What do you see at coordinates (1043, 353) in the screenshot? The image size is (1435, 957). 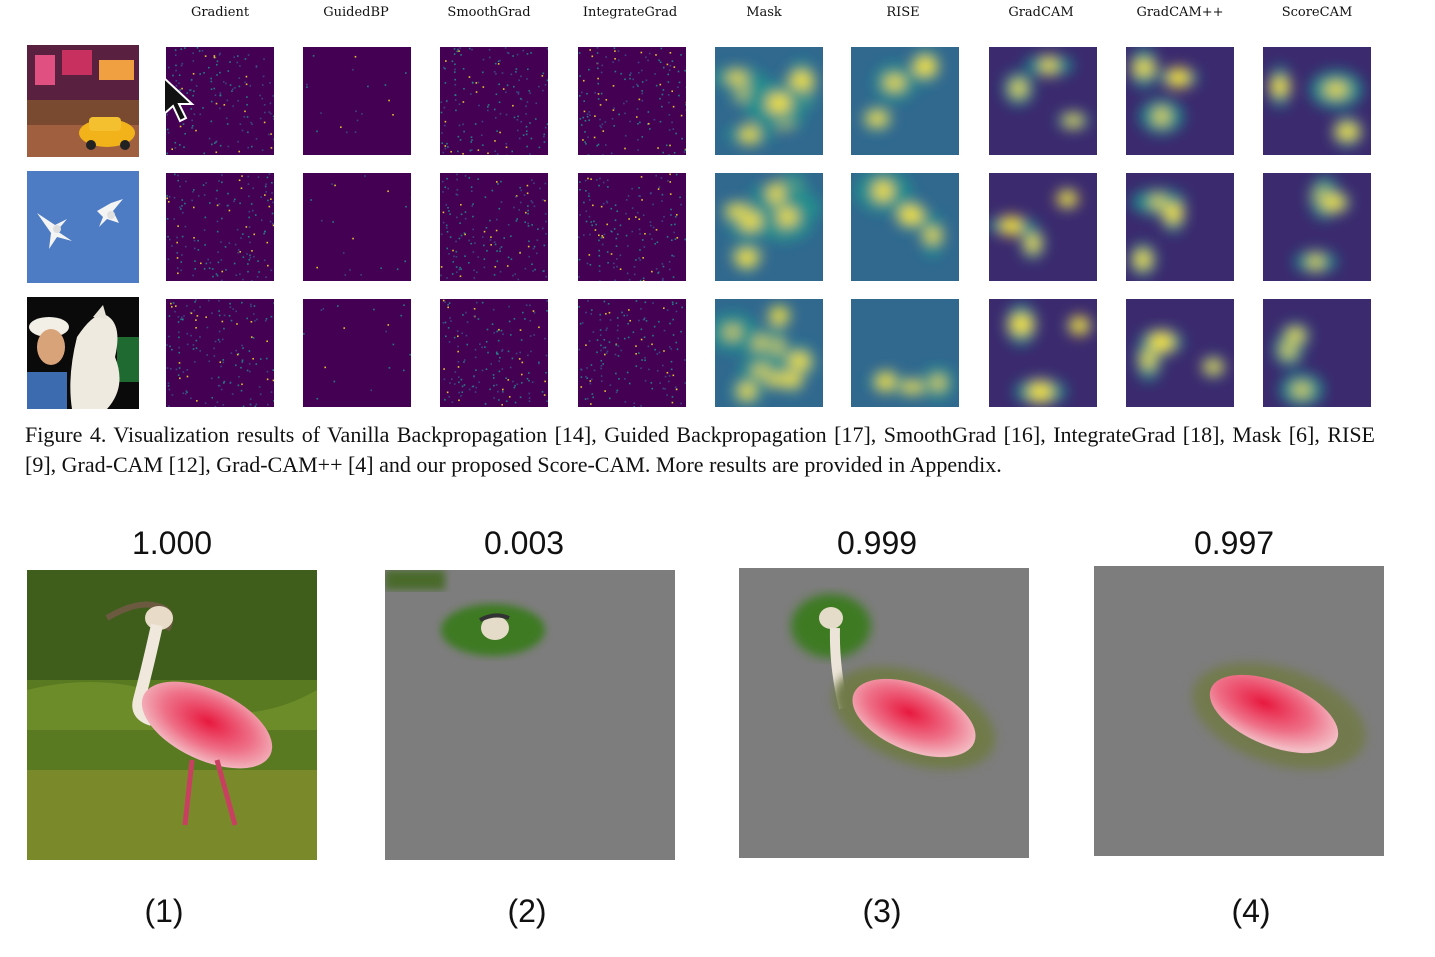 I see `saliency-map-gradcam-woman-dog` at bounding box center [1043, 353].